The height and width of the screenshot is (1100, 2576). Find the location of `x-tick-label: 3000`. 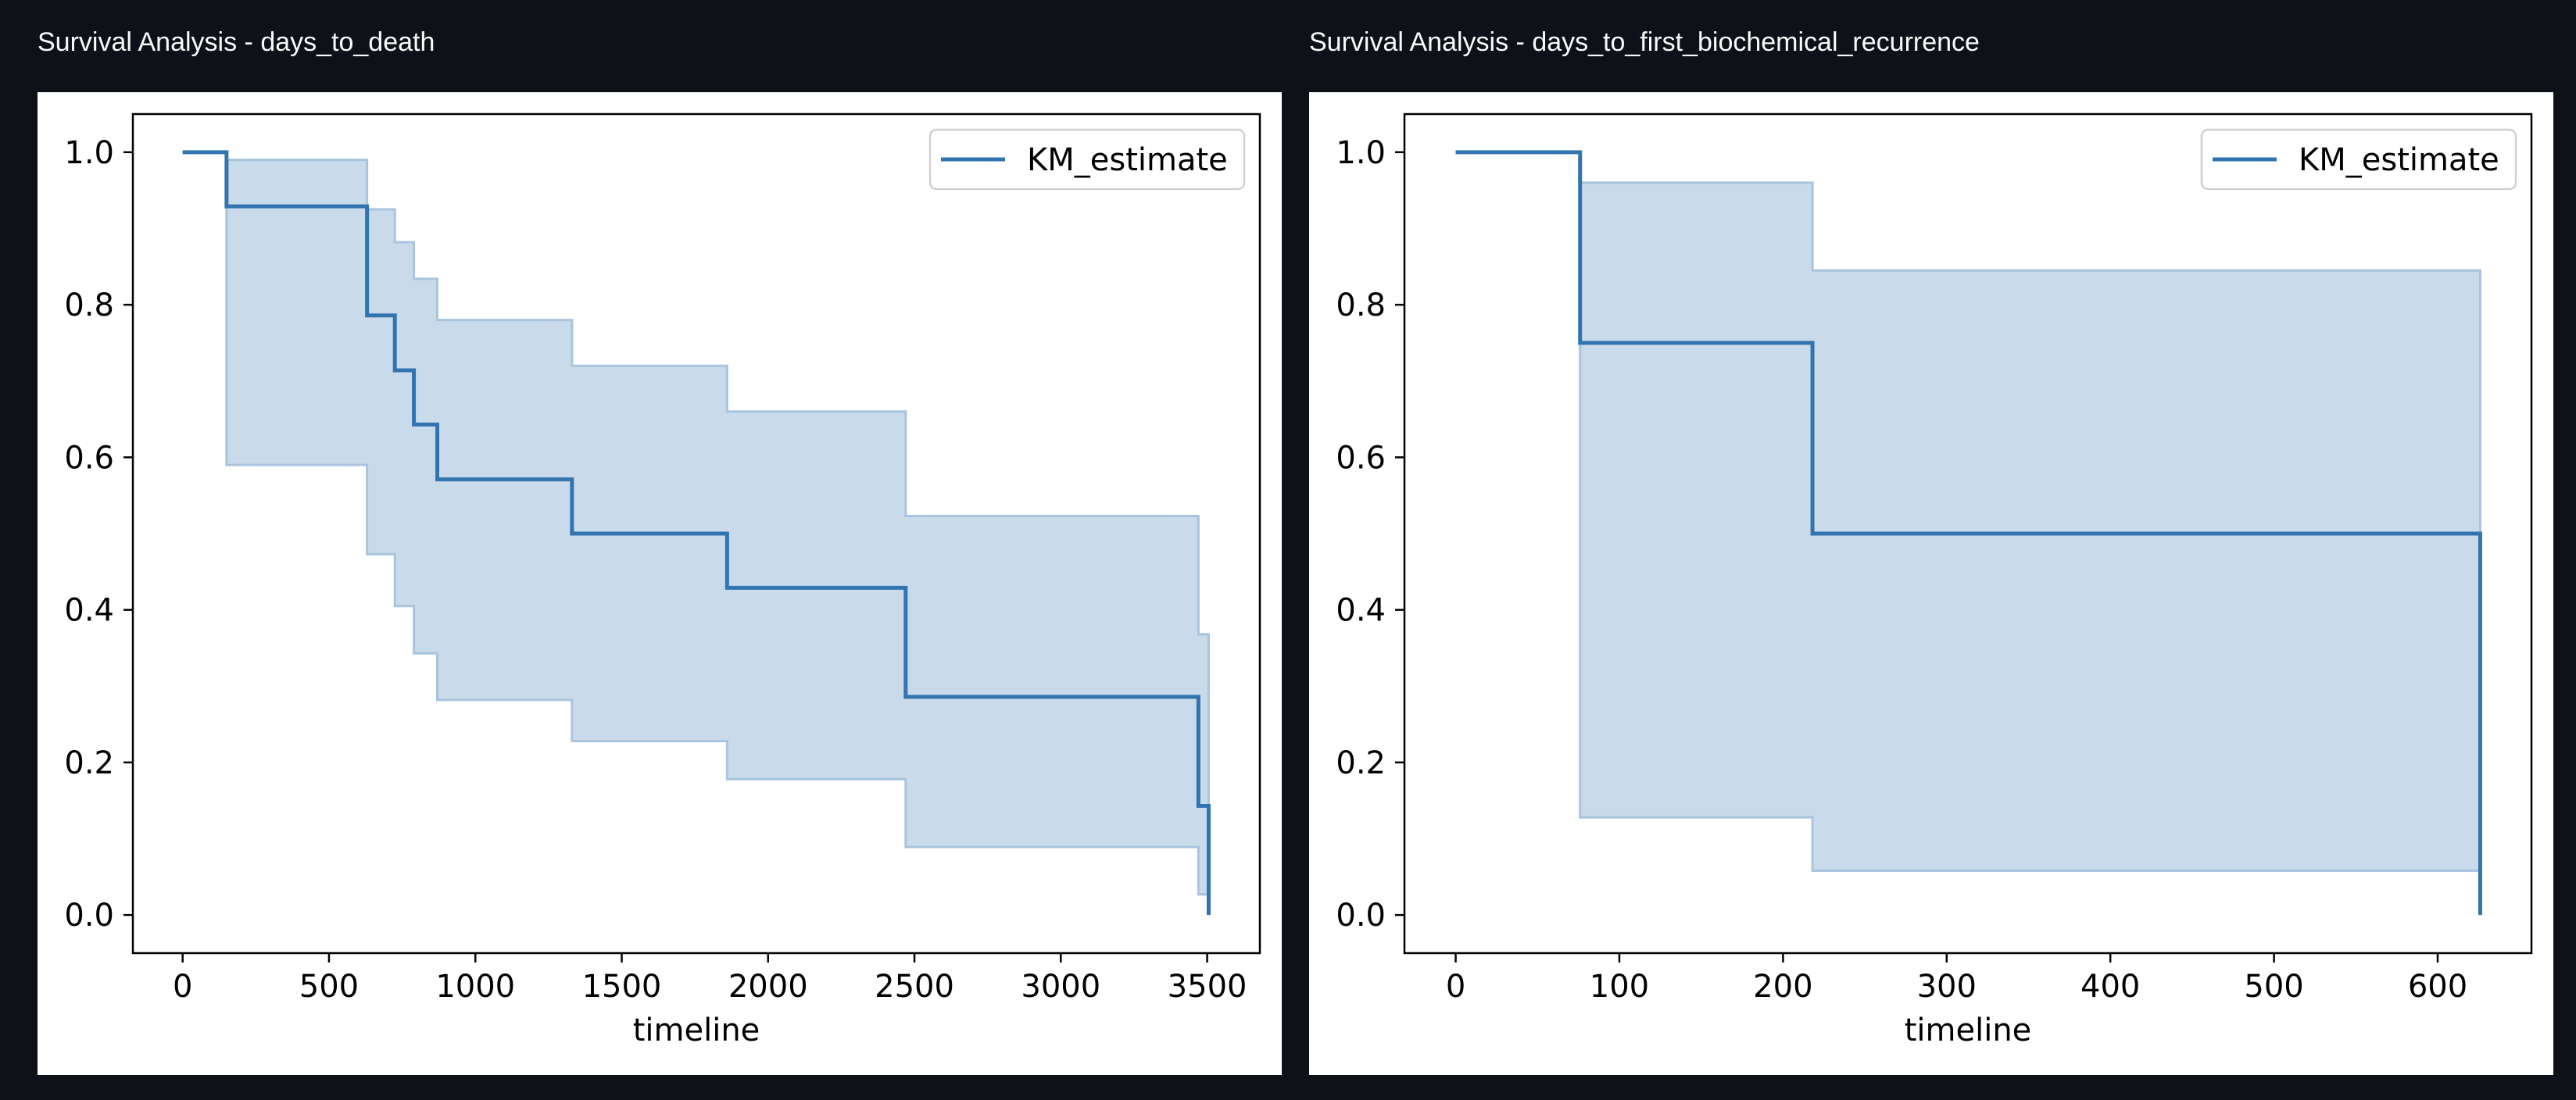

x-tick-label: 3000 is located at coordinates (1060, 987).